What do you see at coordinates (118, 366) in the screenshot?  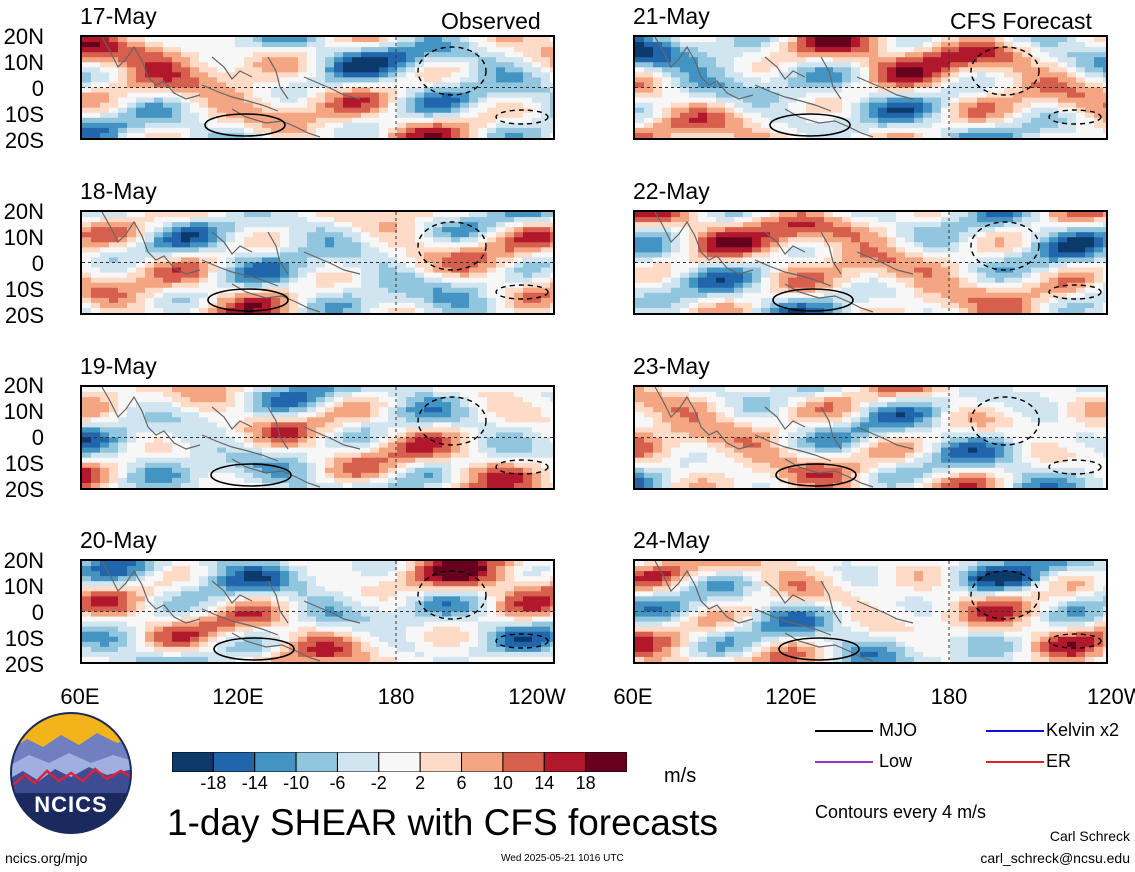 I see `panel-date-label: 19-May` at bounding box center [118, 366].